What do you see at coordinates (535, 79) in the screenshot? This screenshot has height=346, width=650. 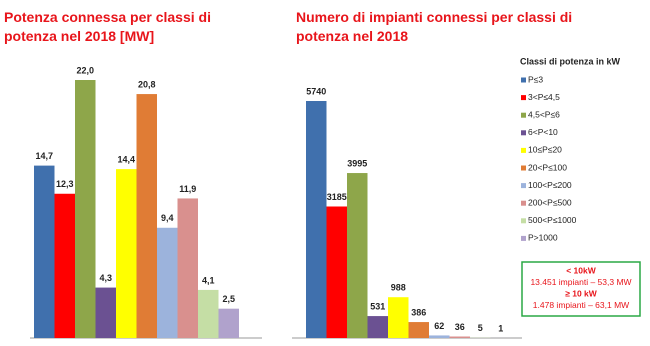 I see `legend-label: P≤3` at bounding box center [535, 79].